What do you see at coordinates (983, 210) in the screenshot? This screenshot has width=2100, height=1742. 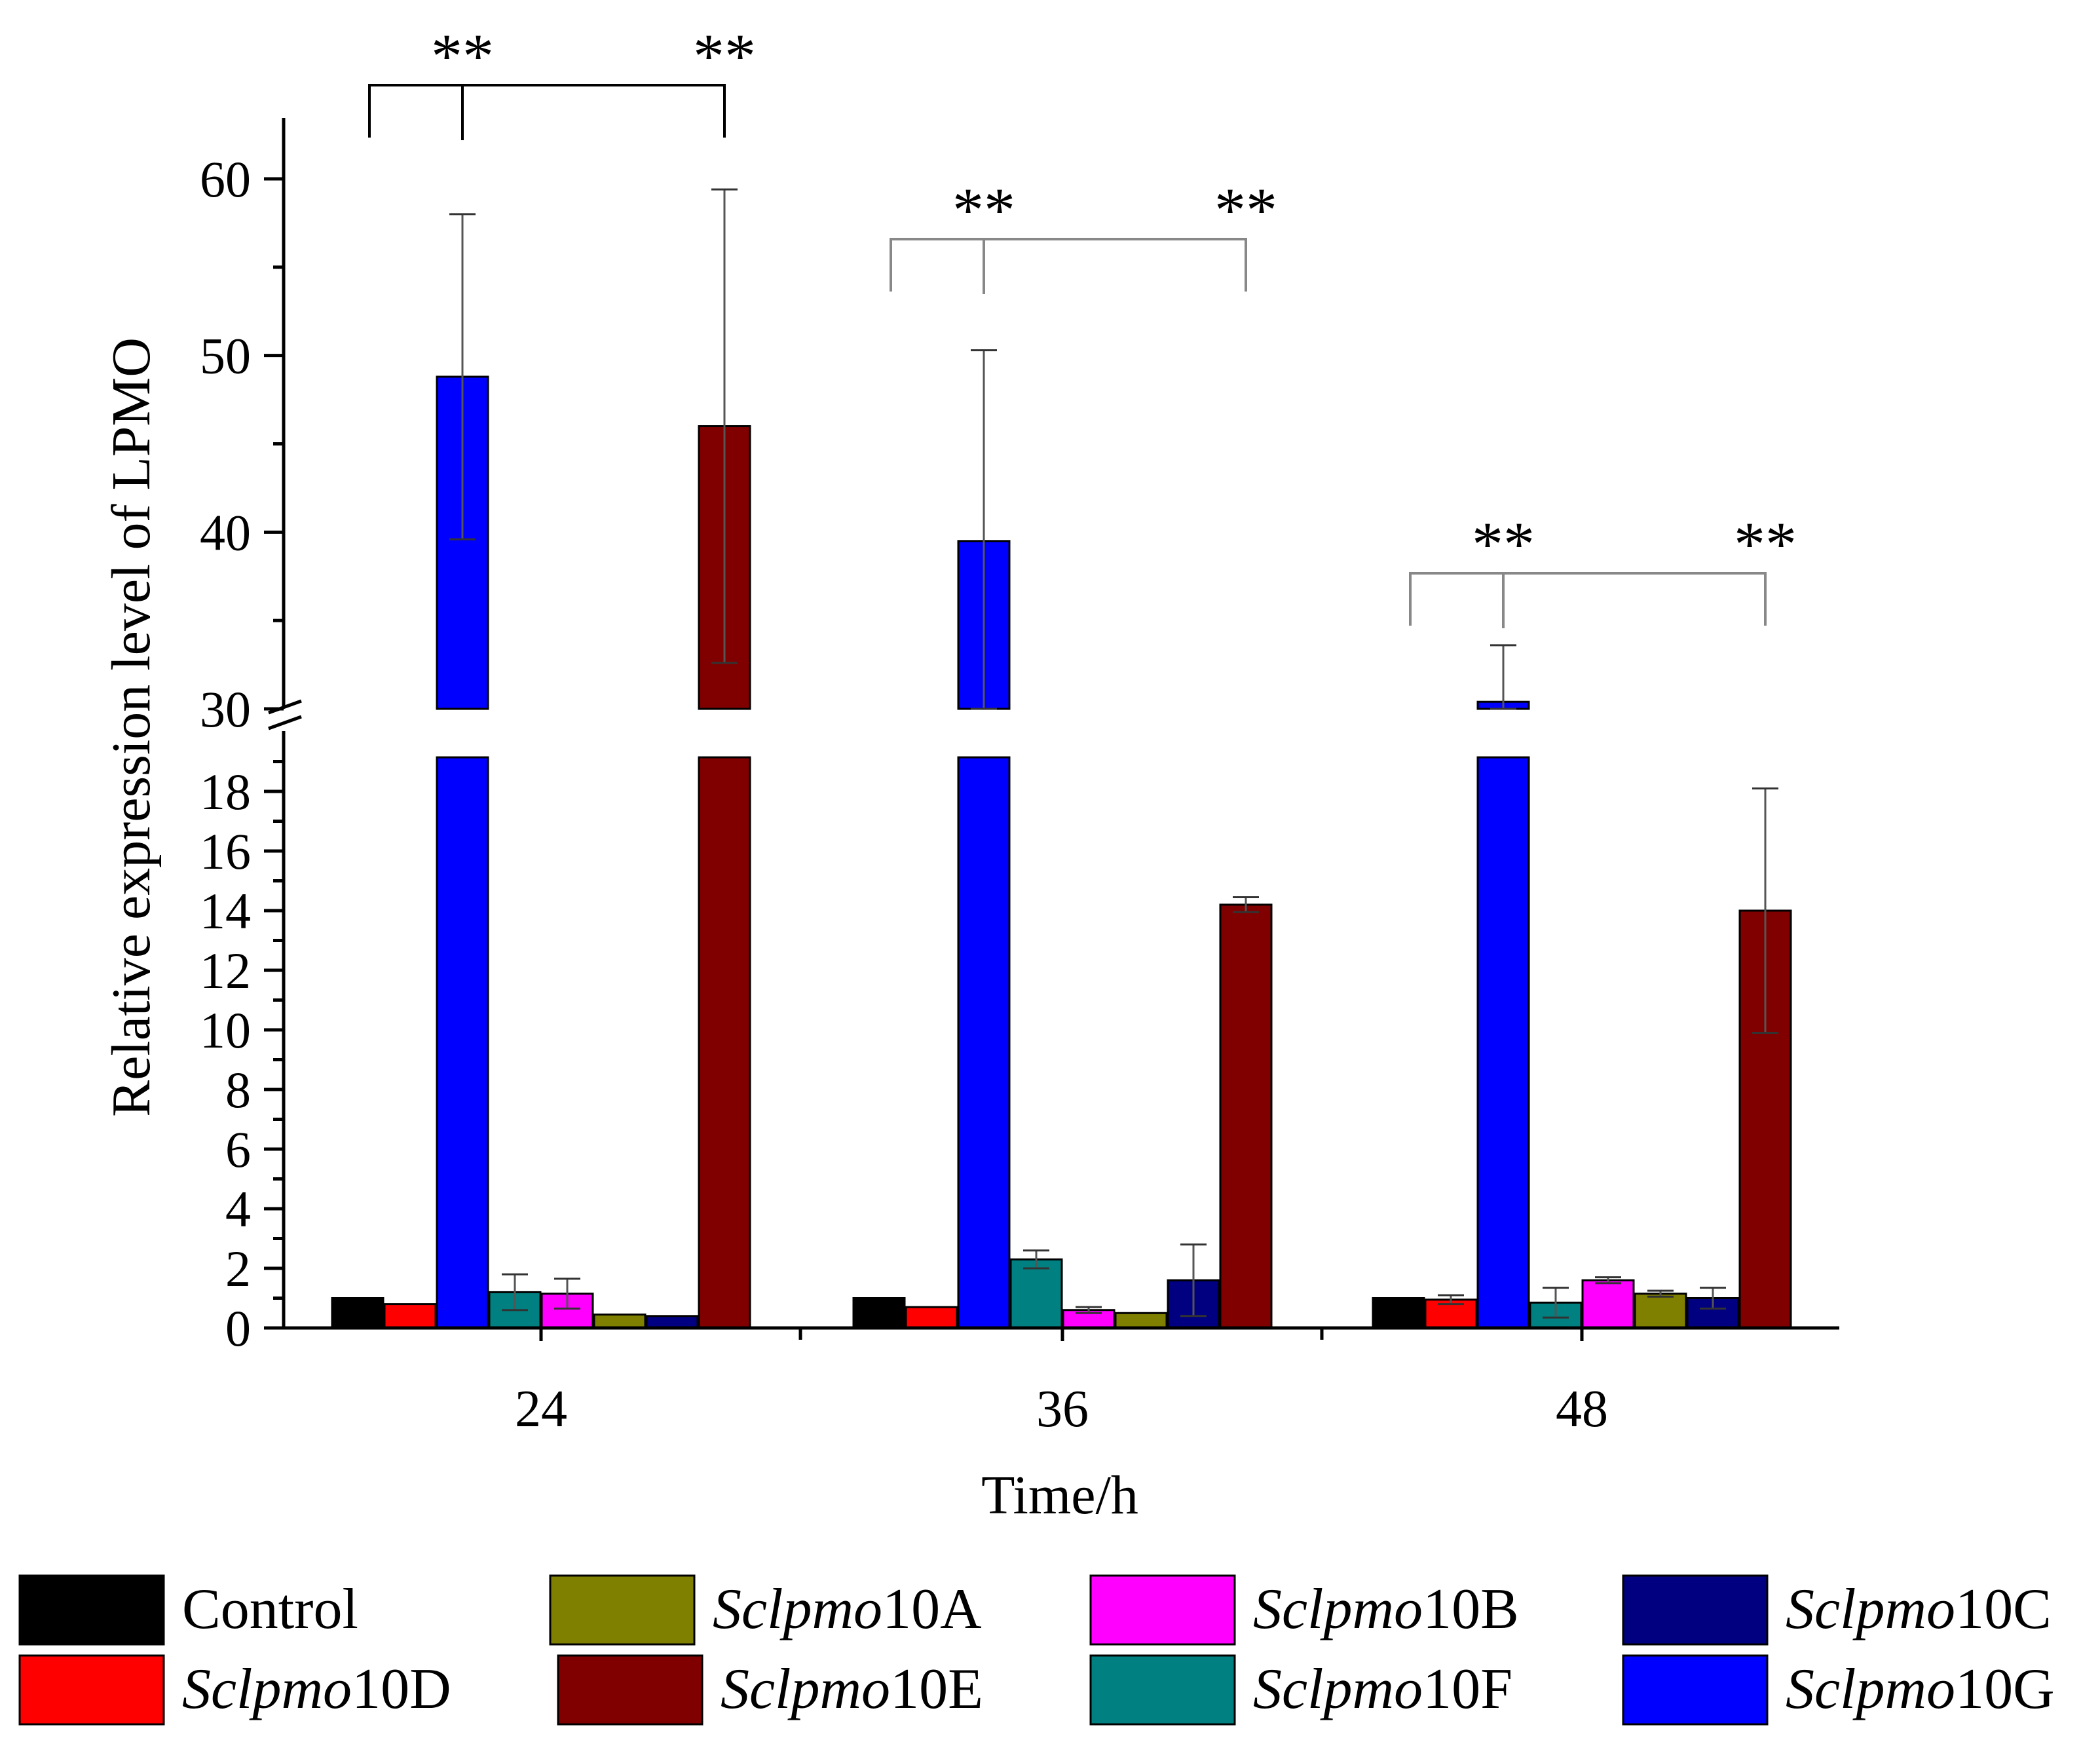 I see `significance-mark-36-0: **` at bounding box center [983, 210].